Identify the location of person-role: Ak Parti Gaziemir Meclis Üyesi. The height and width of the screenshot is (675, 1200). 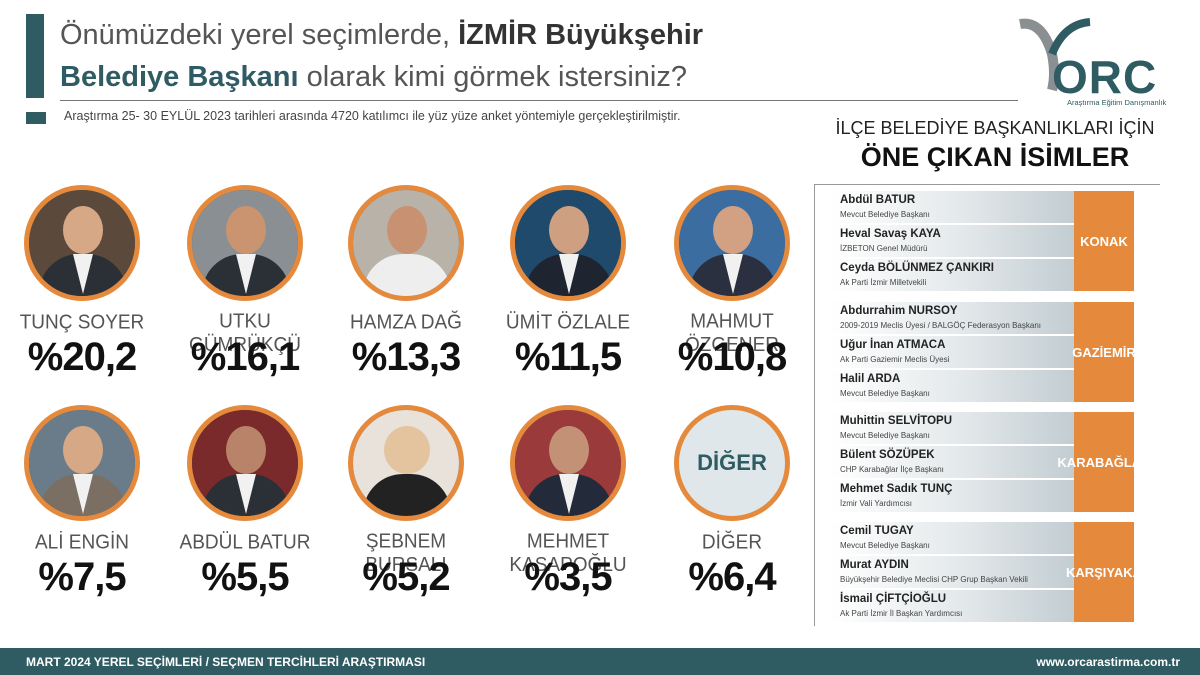
(895, 359).